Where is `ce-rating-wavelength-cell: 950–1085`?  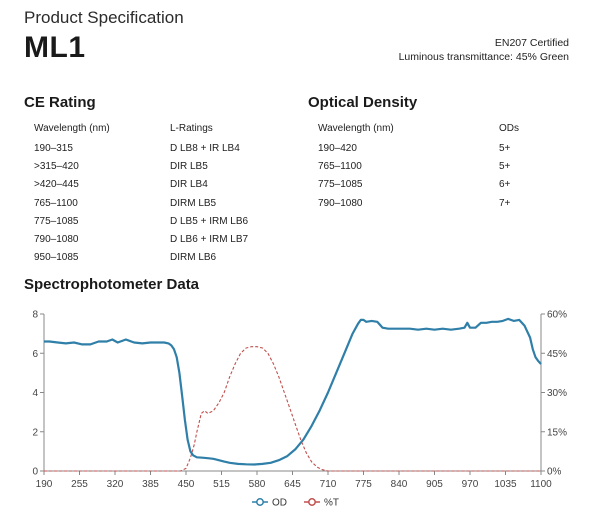
ce-rating-wavelength-cell: 950–1085 is located at coordinates (56, 258).